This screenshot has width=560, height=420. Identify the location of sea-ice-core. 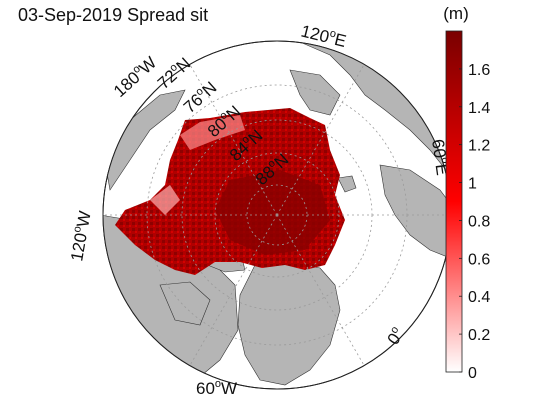
(272, 212).